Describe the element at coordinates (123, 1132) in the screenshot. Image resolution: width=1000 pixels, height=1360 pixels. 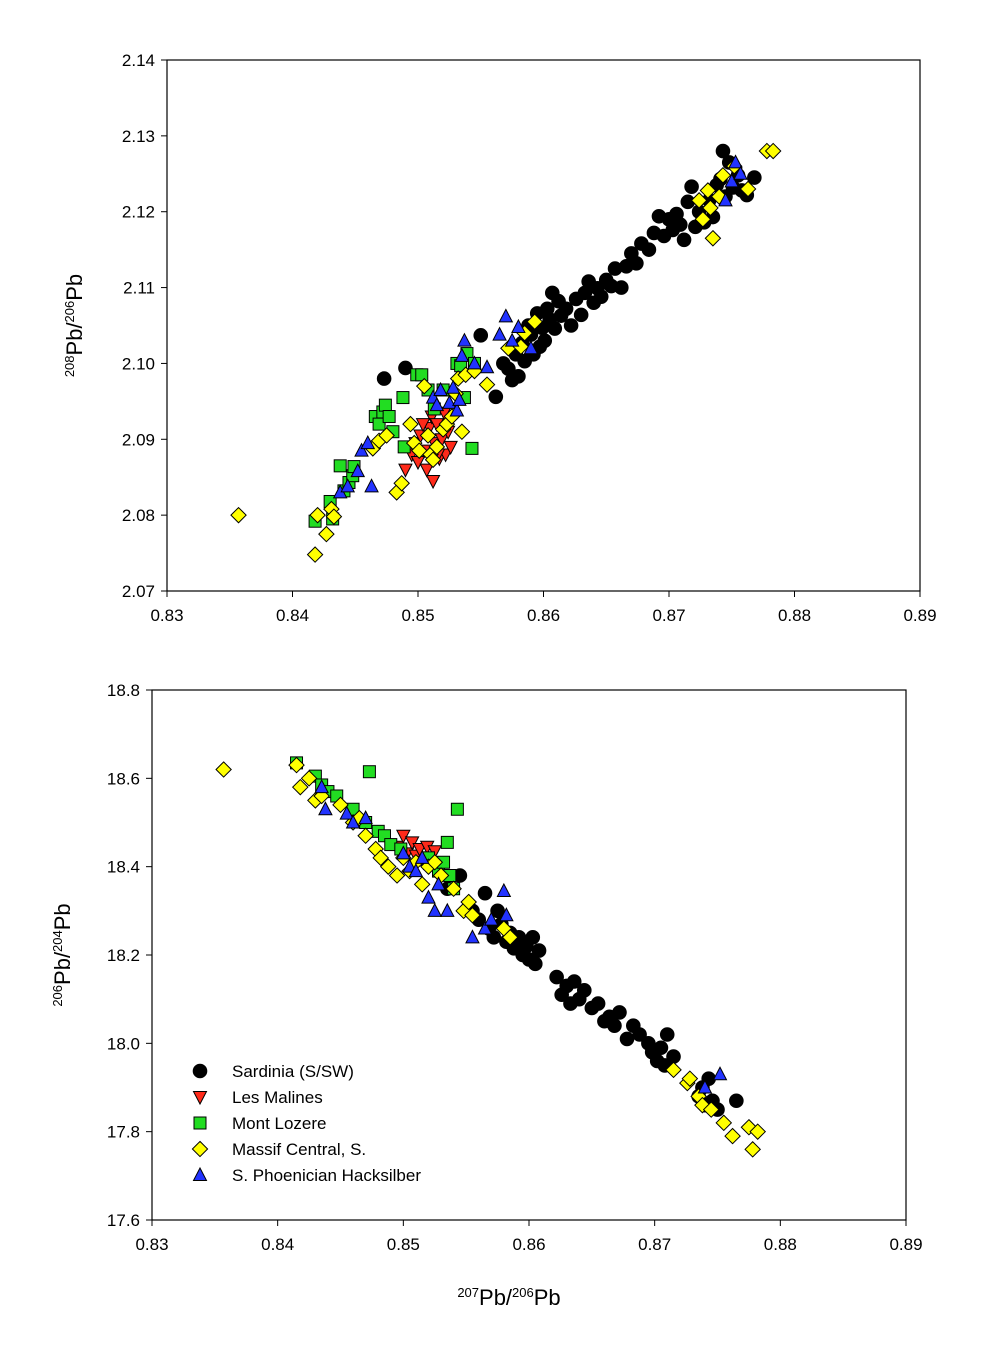
I see `y-tick-label: 17.8` at that location.